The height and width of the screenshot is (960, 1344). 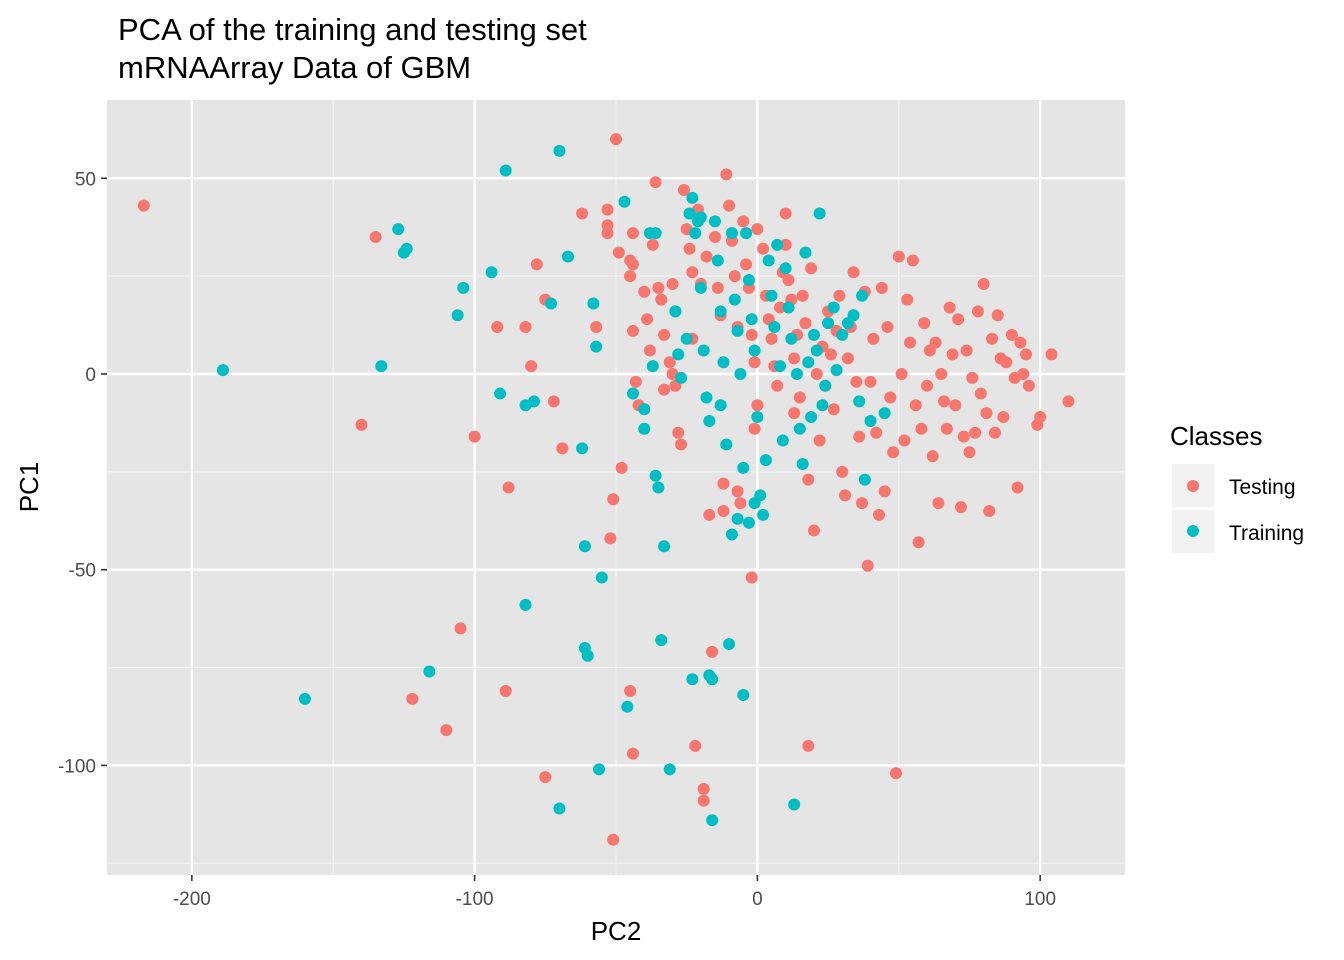 What do you see at coordinates (616, 931) in the screenshot?
I see `x-axis-title: PC2` at bounding box center [616, 931].